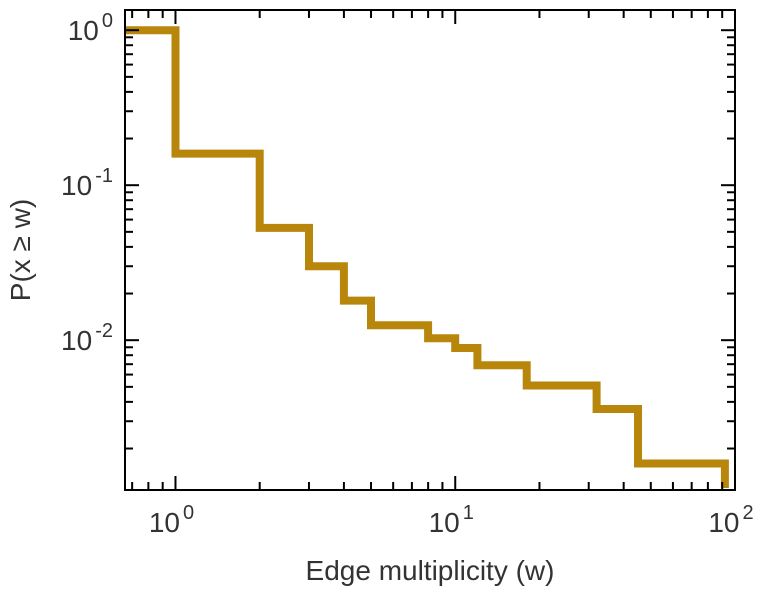 This screenshot has width=777, height=605. Describe the element at coordinates (171, 520) in the screenshot. I see `x-tick-label: 10 0` at that location.